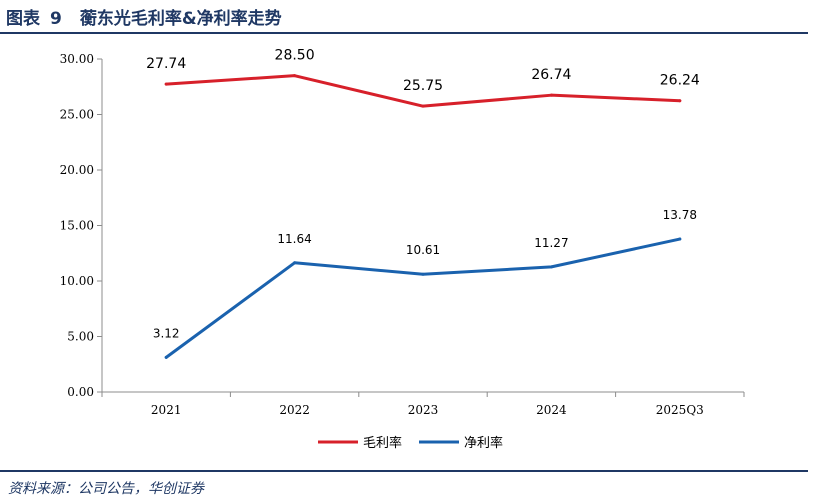 Image resolution: width=814 pixels, height=503 pixels. What do you see at coordinates (551, 243) in the screenshot?
I see `data-label: 11.27` at bounding box center [551, 243].